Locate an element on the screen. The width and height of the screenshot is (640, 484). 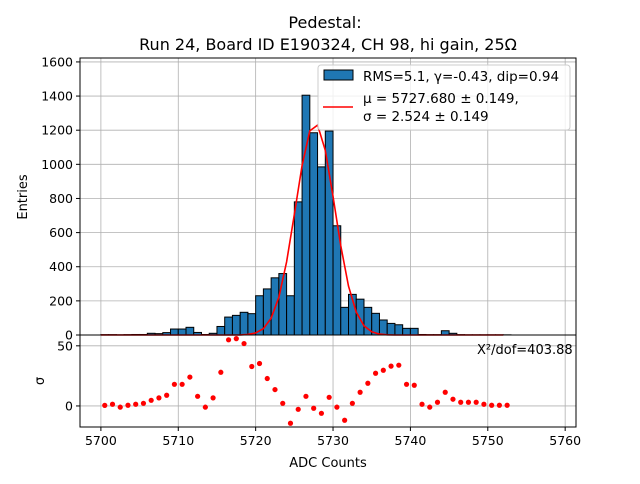
x-tick-label: 5720 is located at coordinates (256, 440).